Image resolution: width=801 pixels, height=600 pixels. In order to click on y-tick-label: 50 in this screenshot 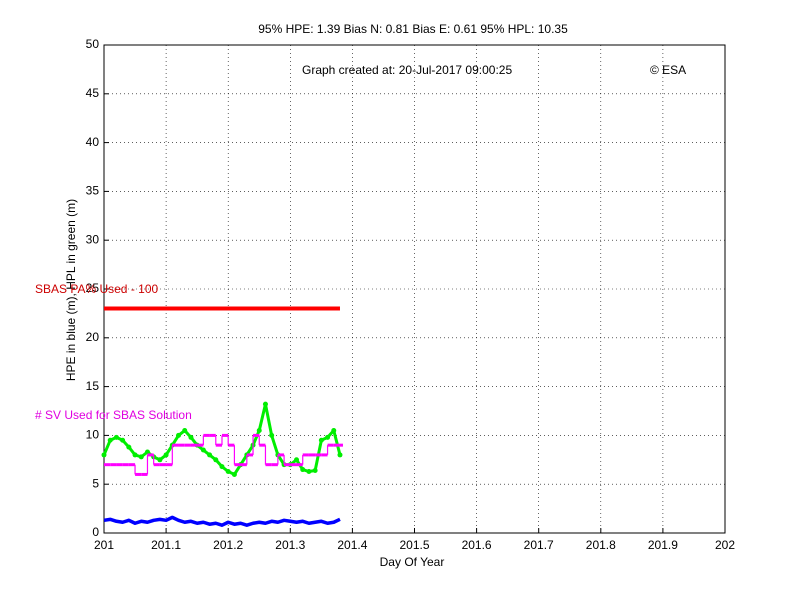, I will do `click(93, 44)`.